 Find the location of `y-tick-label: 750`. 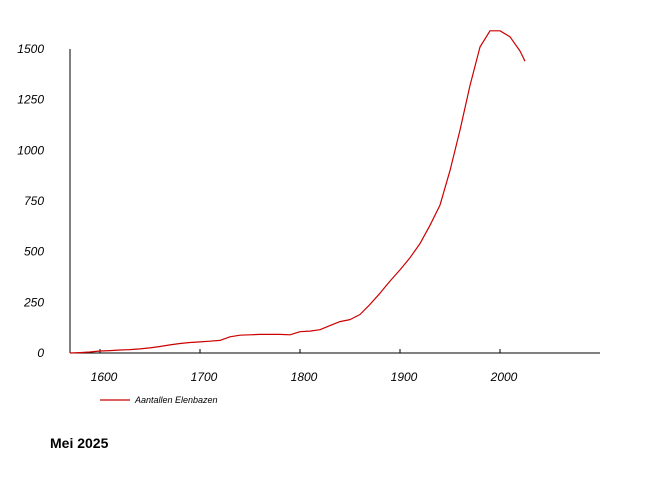

y-tick-label: 750 is located at coordinates (34, 201).